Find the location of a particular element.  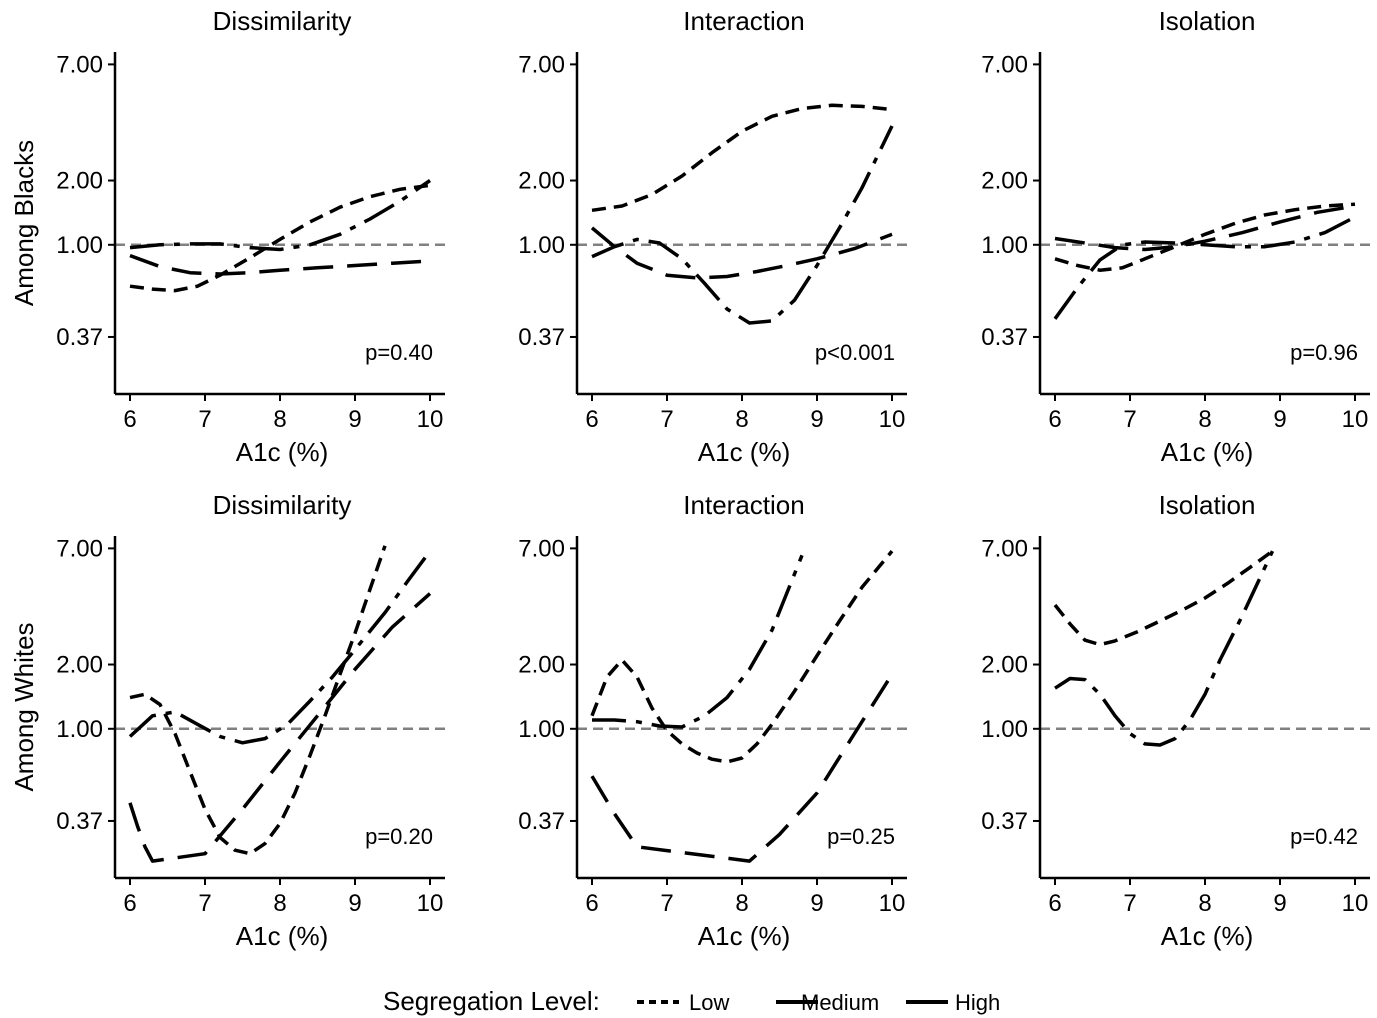

p-value-label: p=0.42 is located at coordinates (1324, 836).